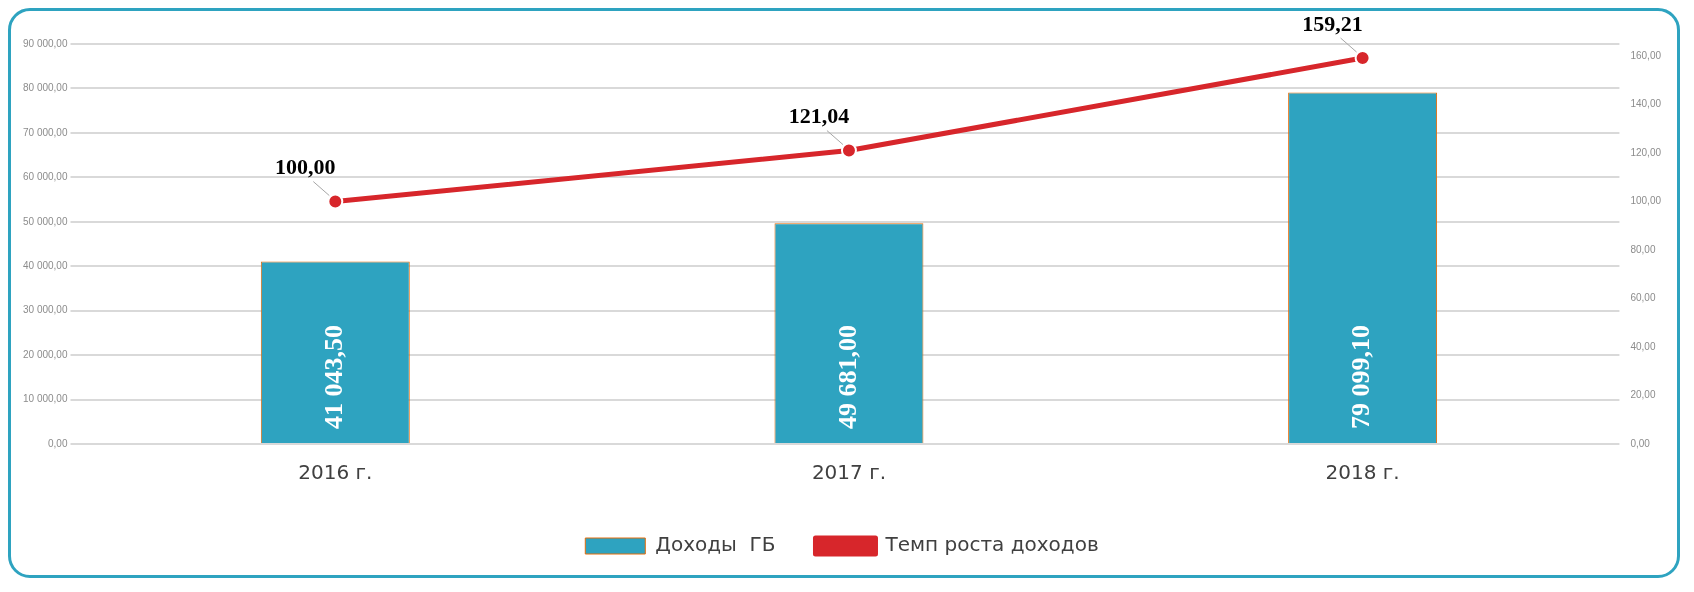  What do you see at coordinates (1332, 23) in the screenshot?
I see `data-label: 159,21` at bounding box center [1332, 23].